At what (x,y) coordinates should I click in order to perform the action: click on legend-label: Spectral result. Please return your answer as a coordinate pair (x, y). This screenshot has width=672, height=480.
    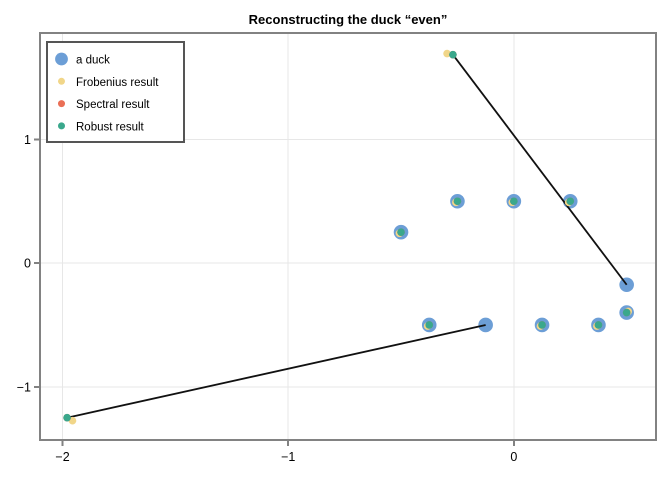
    Looking at the image, I should click on (113, 105).